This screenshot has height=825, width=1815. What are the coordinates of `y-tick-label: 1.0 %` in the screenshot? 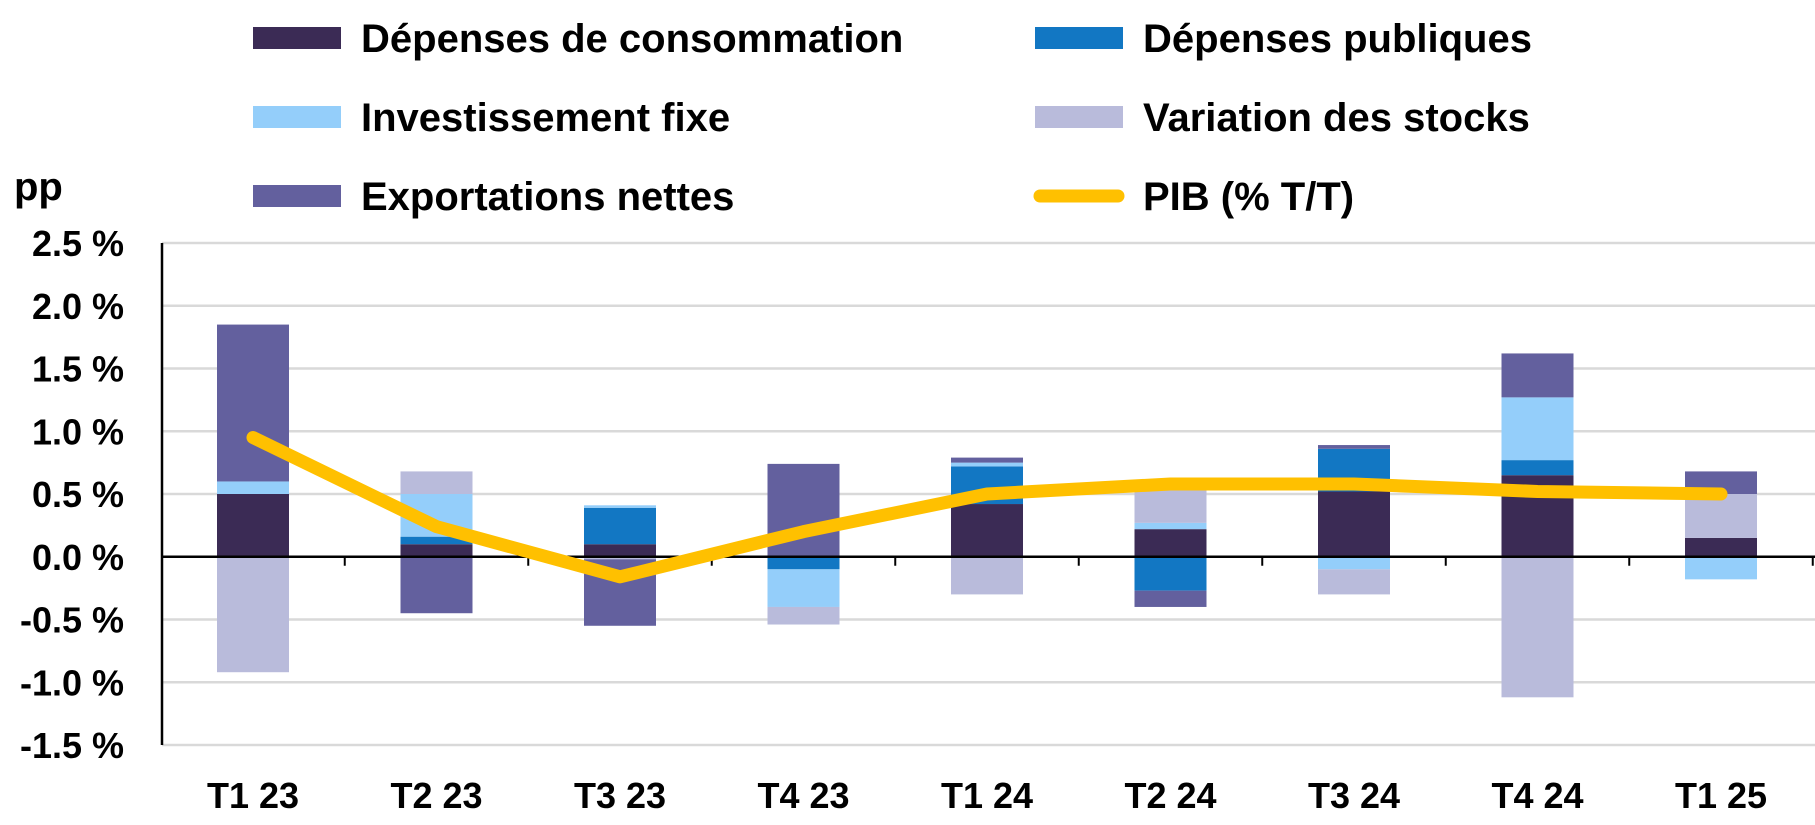 It's located at (78, 431).